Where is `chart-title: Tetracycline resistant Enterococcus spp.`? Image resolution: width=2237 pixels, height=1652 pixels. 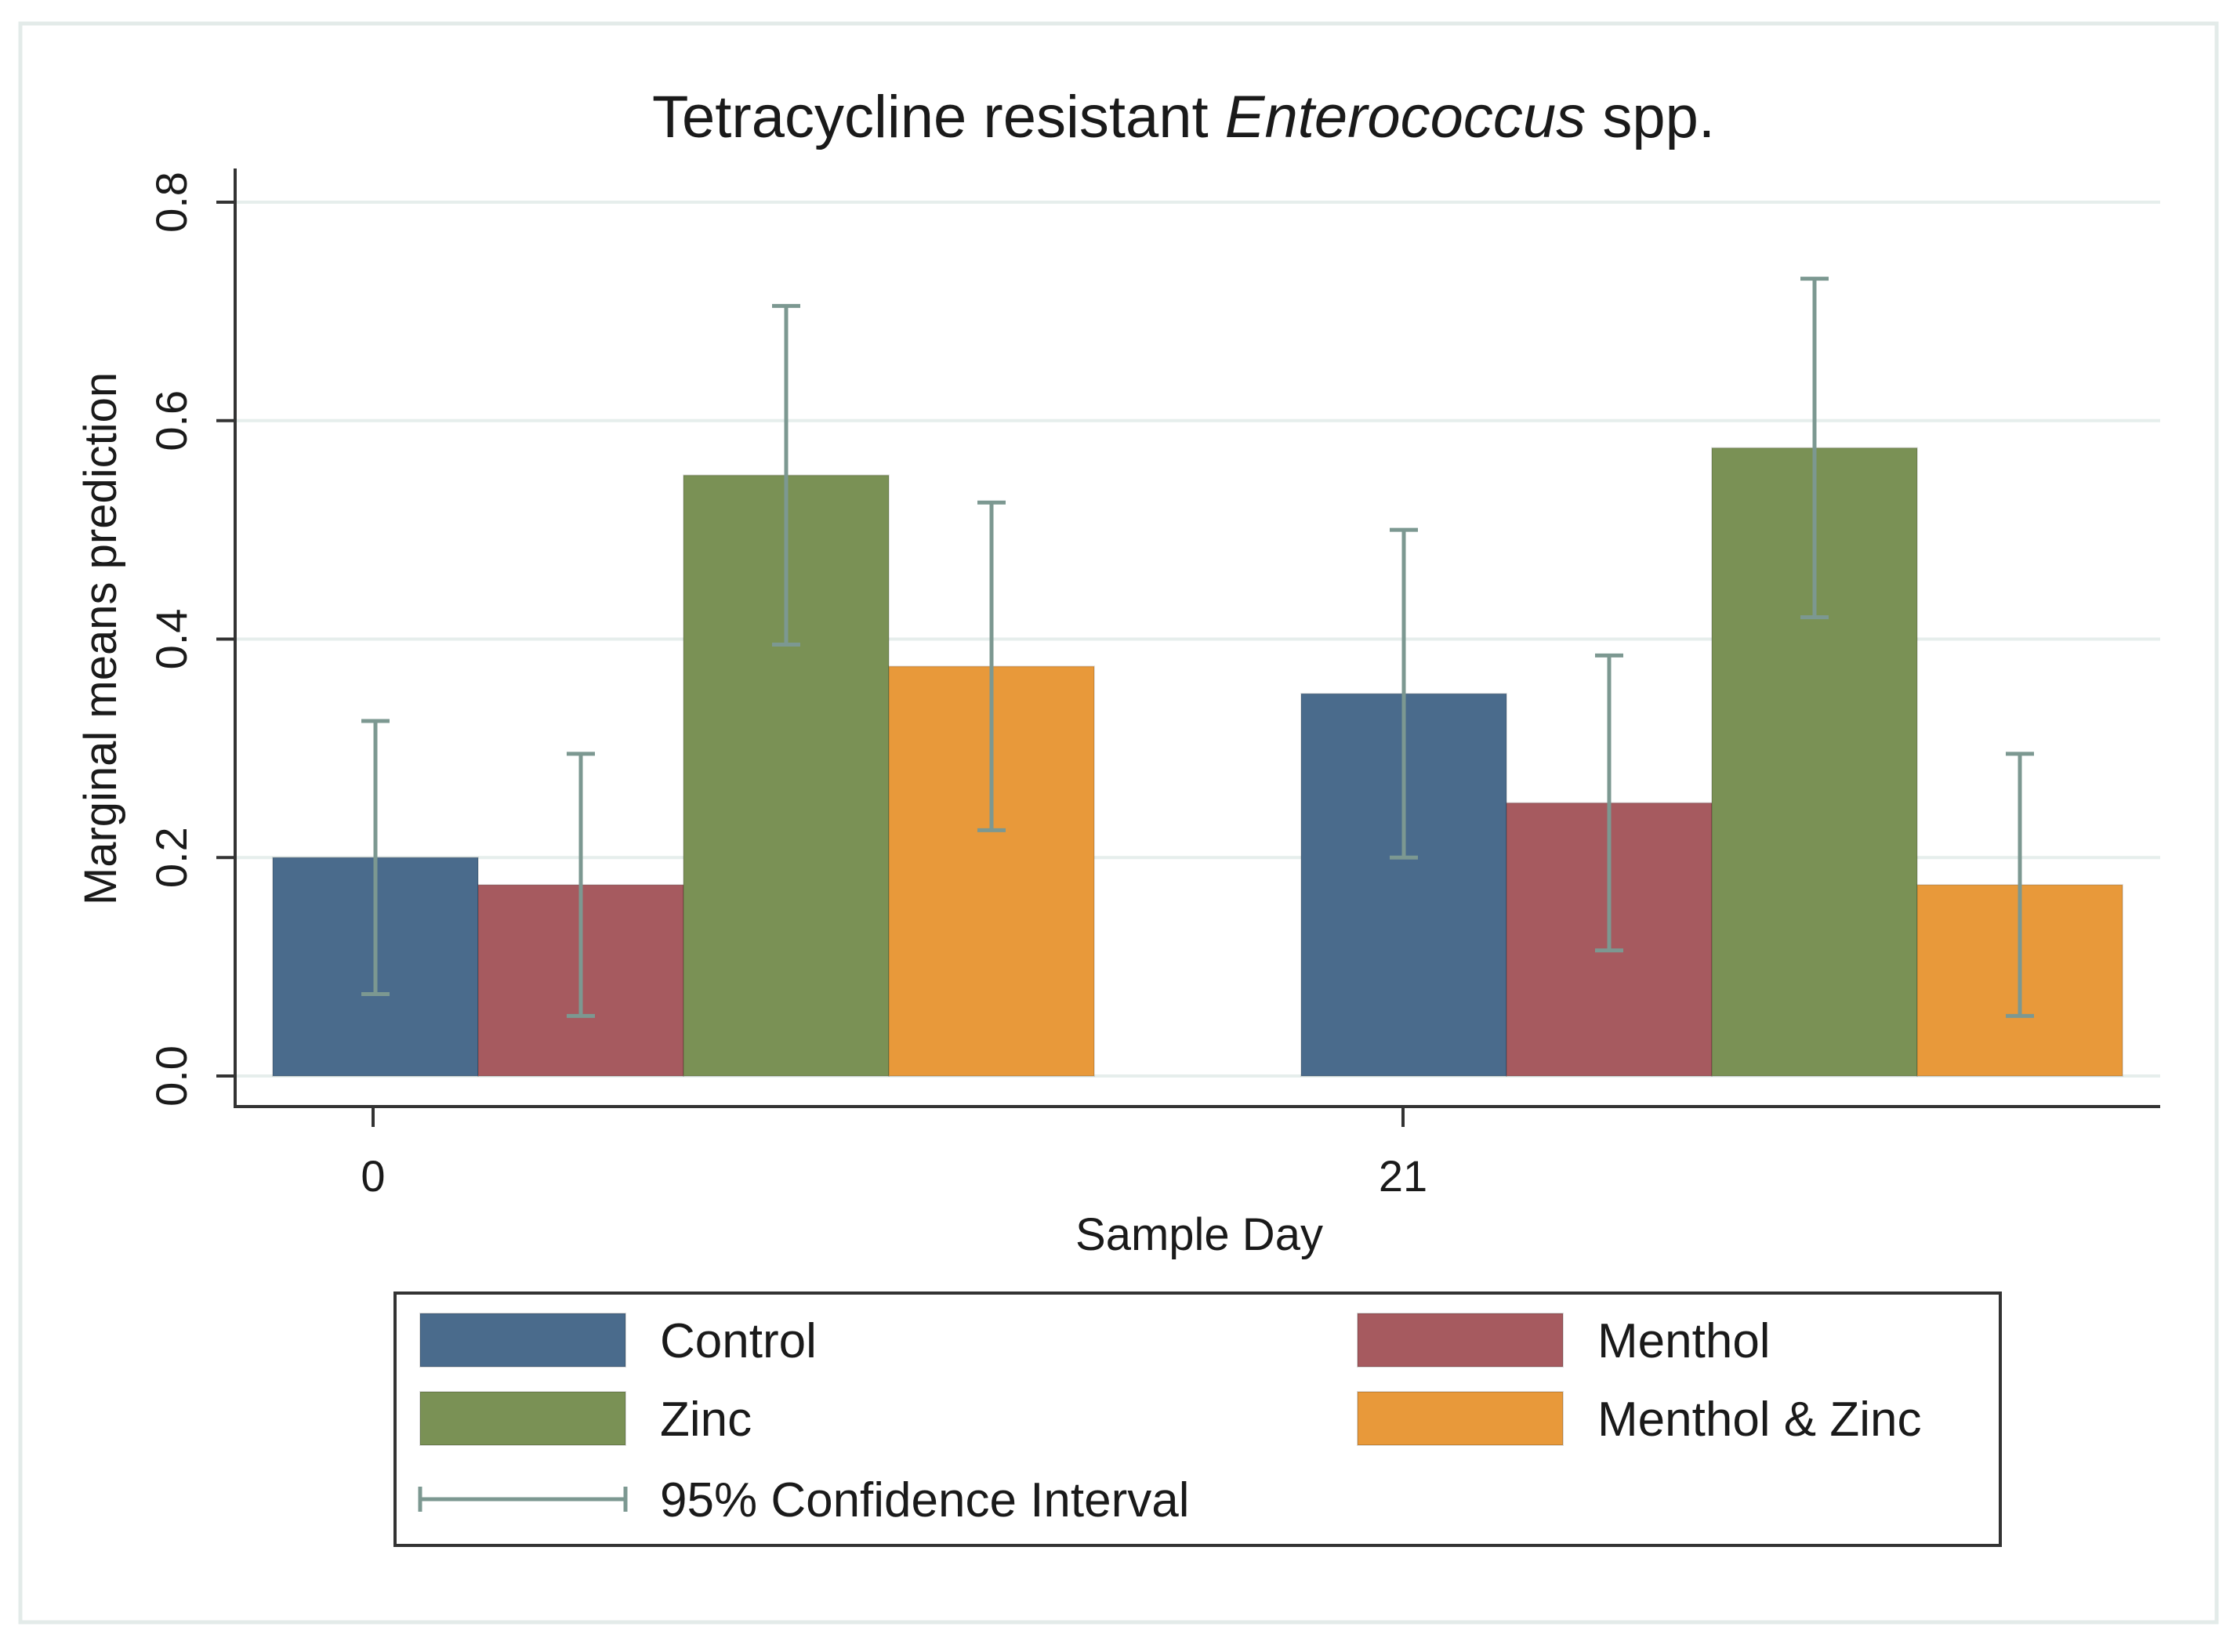 chart-title: Tetracycline resistant Enterococcus spp. is located at coordinates (1183, 117).